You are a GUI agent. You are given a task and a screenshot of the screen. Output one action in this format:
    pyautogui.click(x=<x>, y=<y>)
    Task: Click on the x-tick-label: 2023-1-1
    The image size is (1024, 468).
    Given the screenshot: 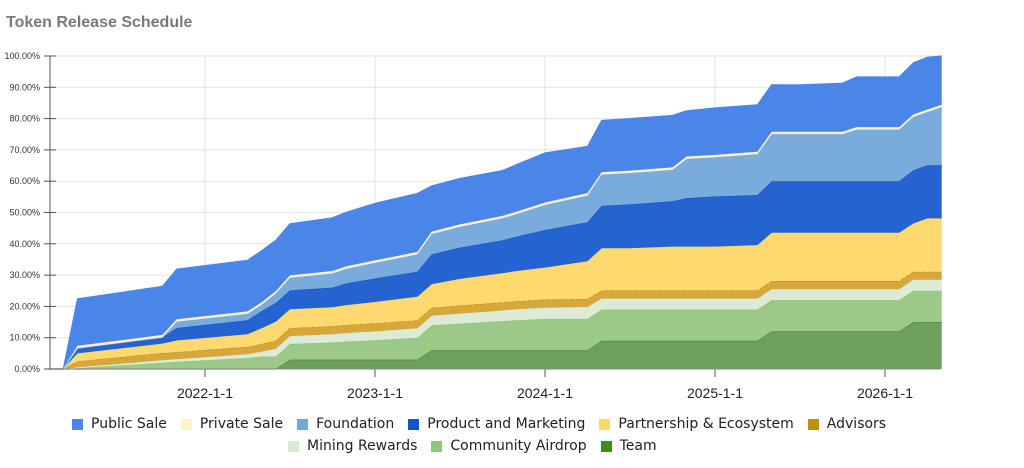 What is the action you would take?
    pyautogui.click(x=375, y=393)
    